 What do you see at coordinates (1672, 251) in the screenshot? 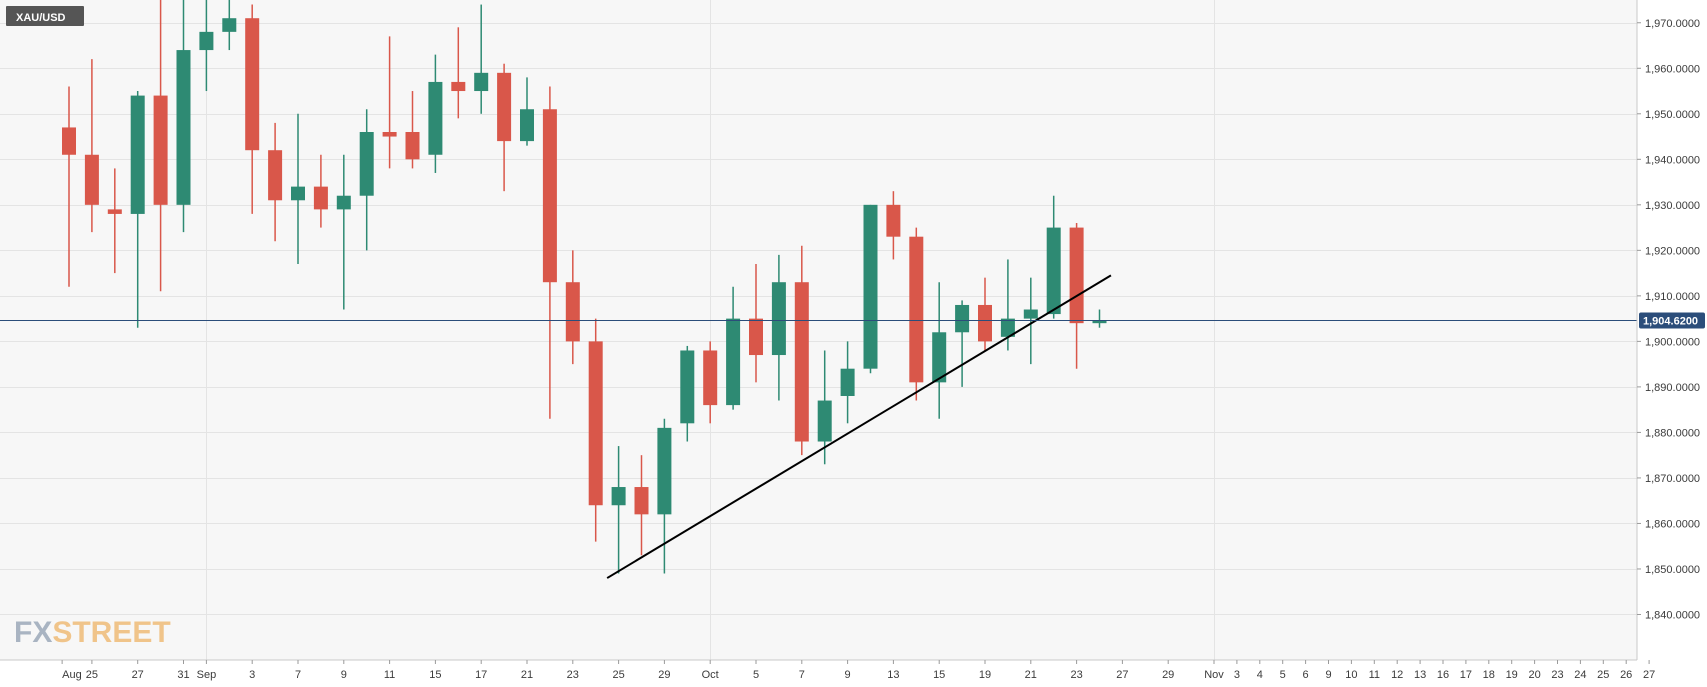
I see `y-tick-label: 1,920.0000` at bounding box center [1672, 251].